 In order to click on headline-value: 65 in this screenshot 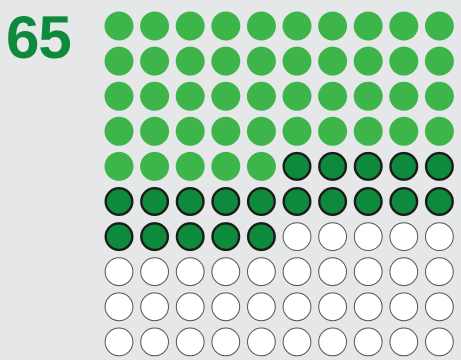, I will do `click(39, 37)`.